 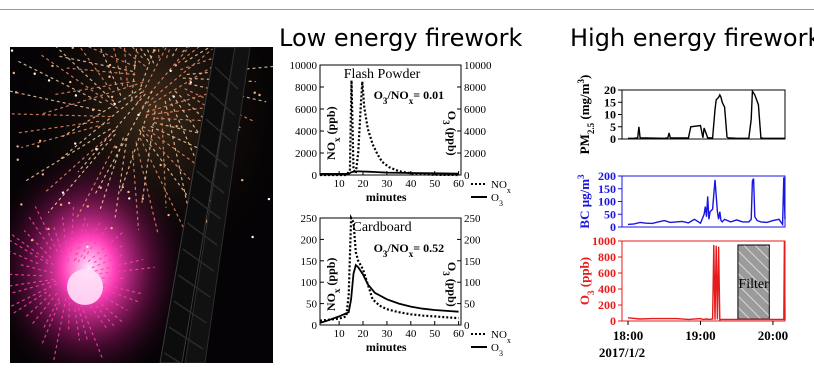 I want to click on x-tick-label: 10, so click(x=340, y=334).